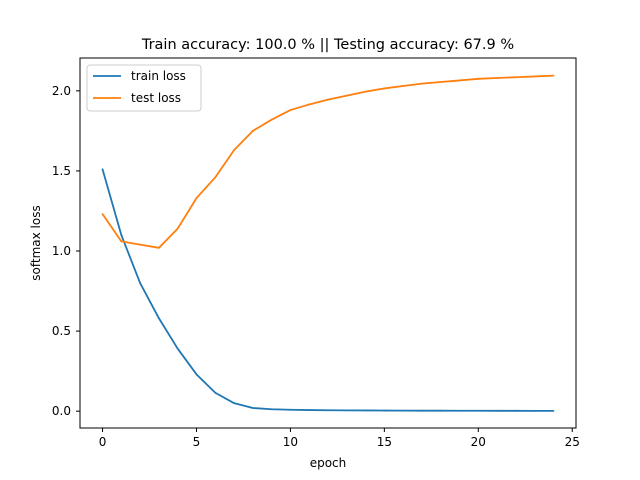  I want to click on x-axis-label: epoch, so click(328, 463).